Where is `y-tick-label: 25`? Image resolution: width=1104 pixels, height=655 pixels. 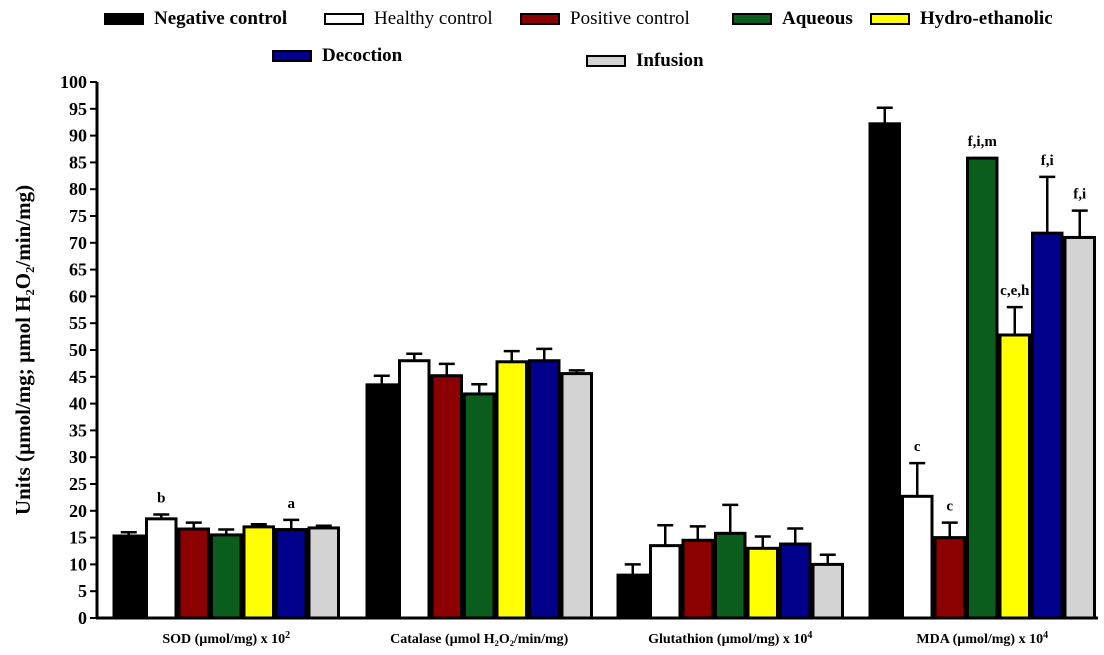 y-tick-label: 25 is located at coordinates (78, 484).